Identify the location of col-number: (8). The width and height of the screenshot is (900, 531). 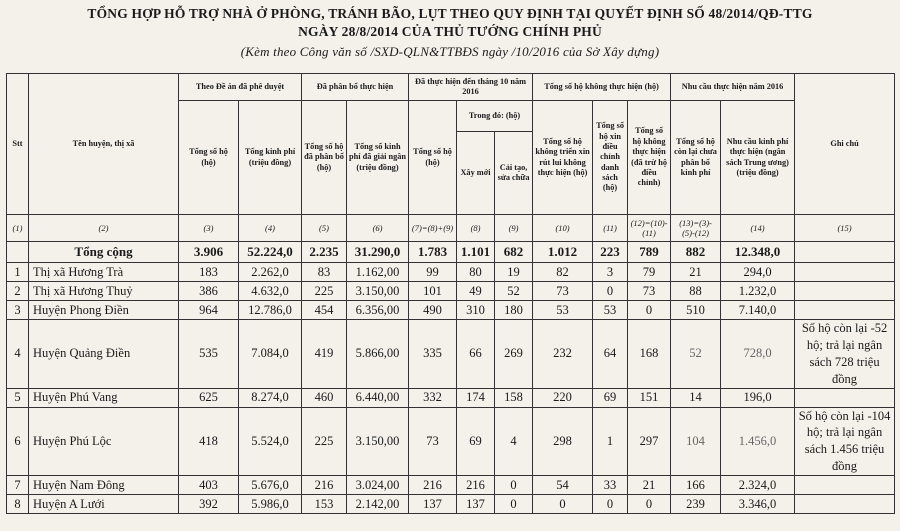
(476, 228).